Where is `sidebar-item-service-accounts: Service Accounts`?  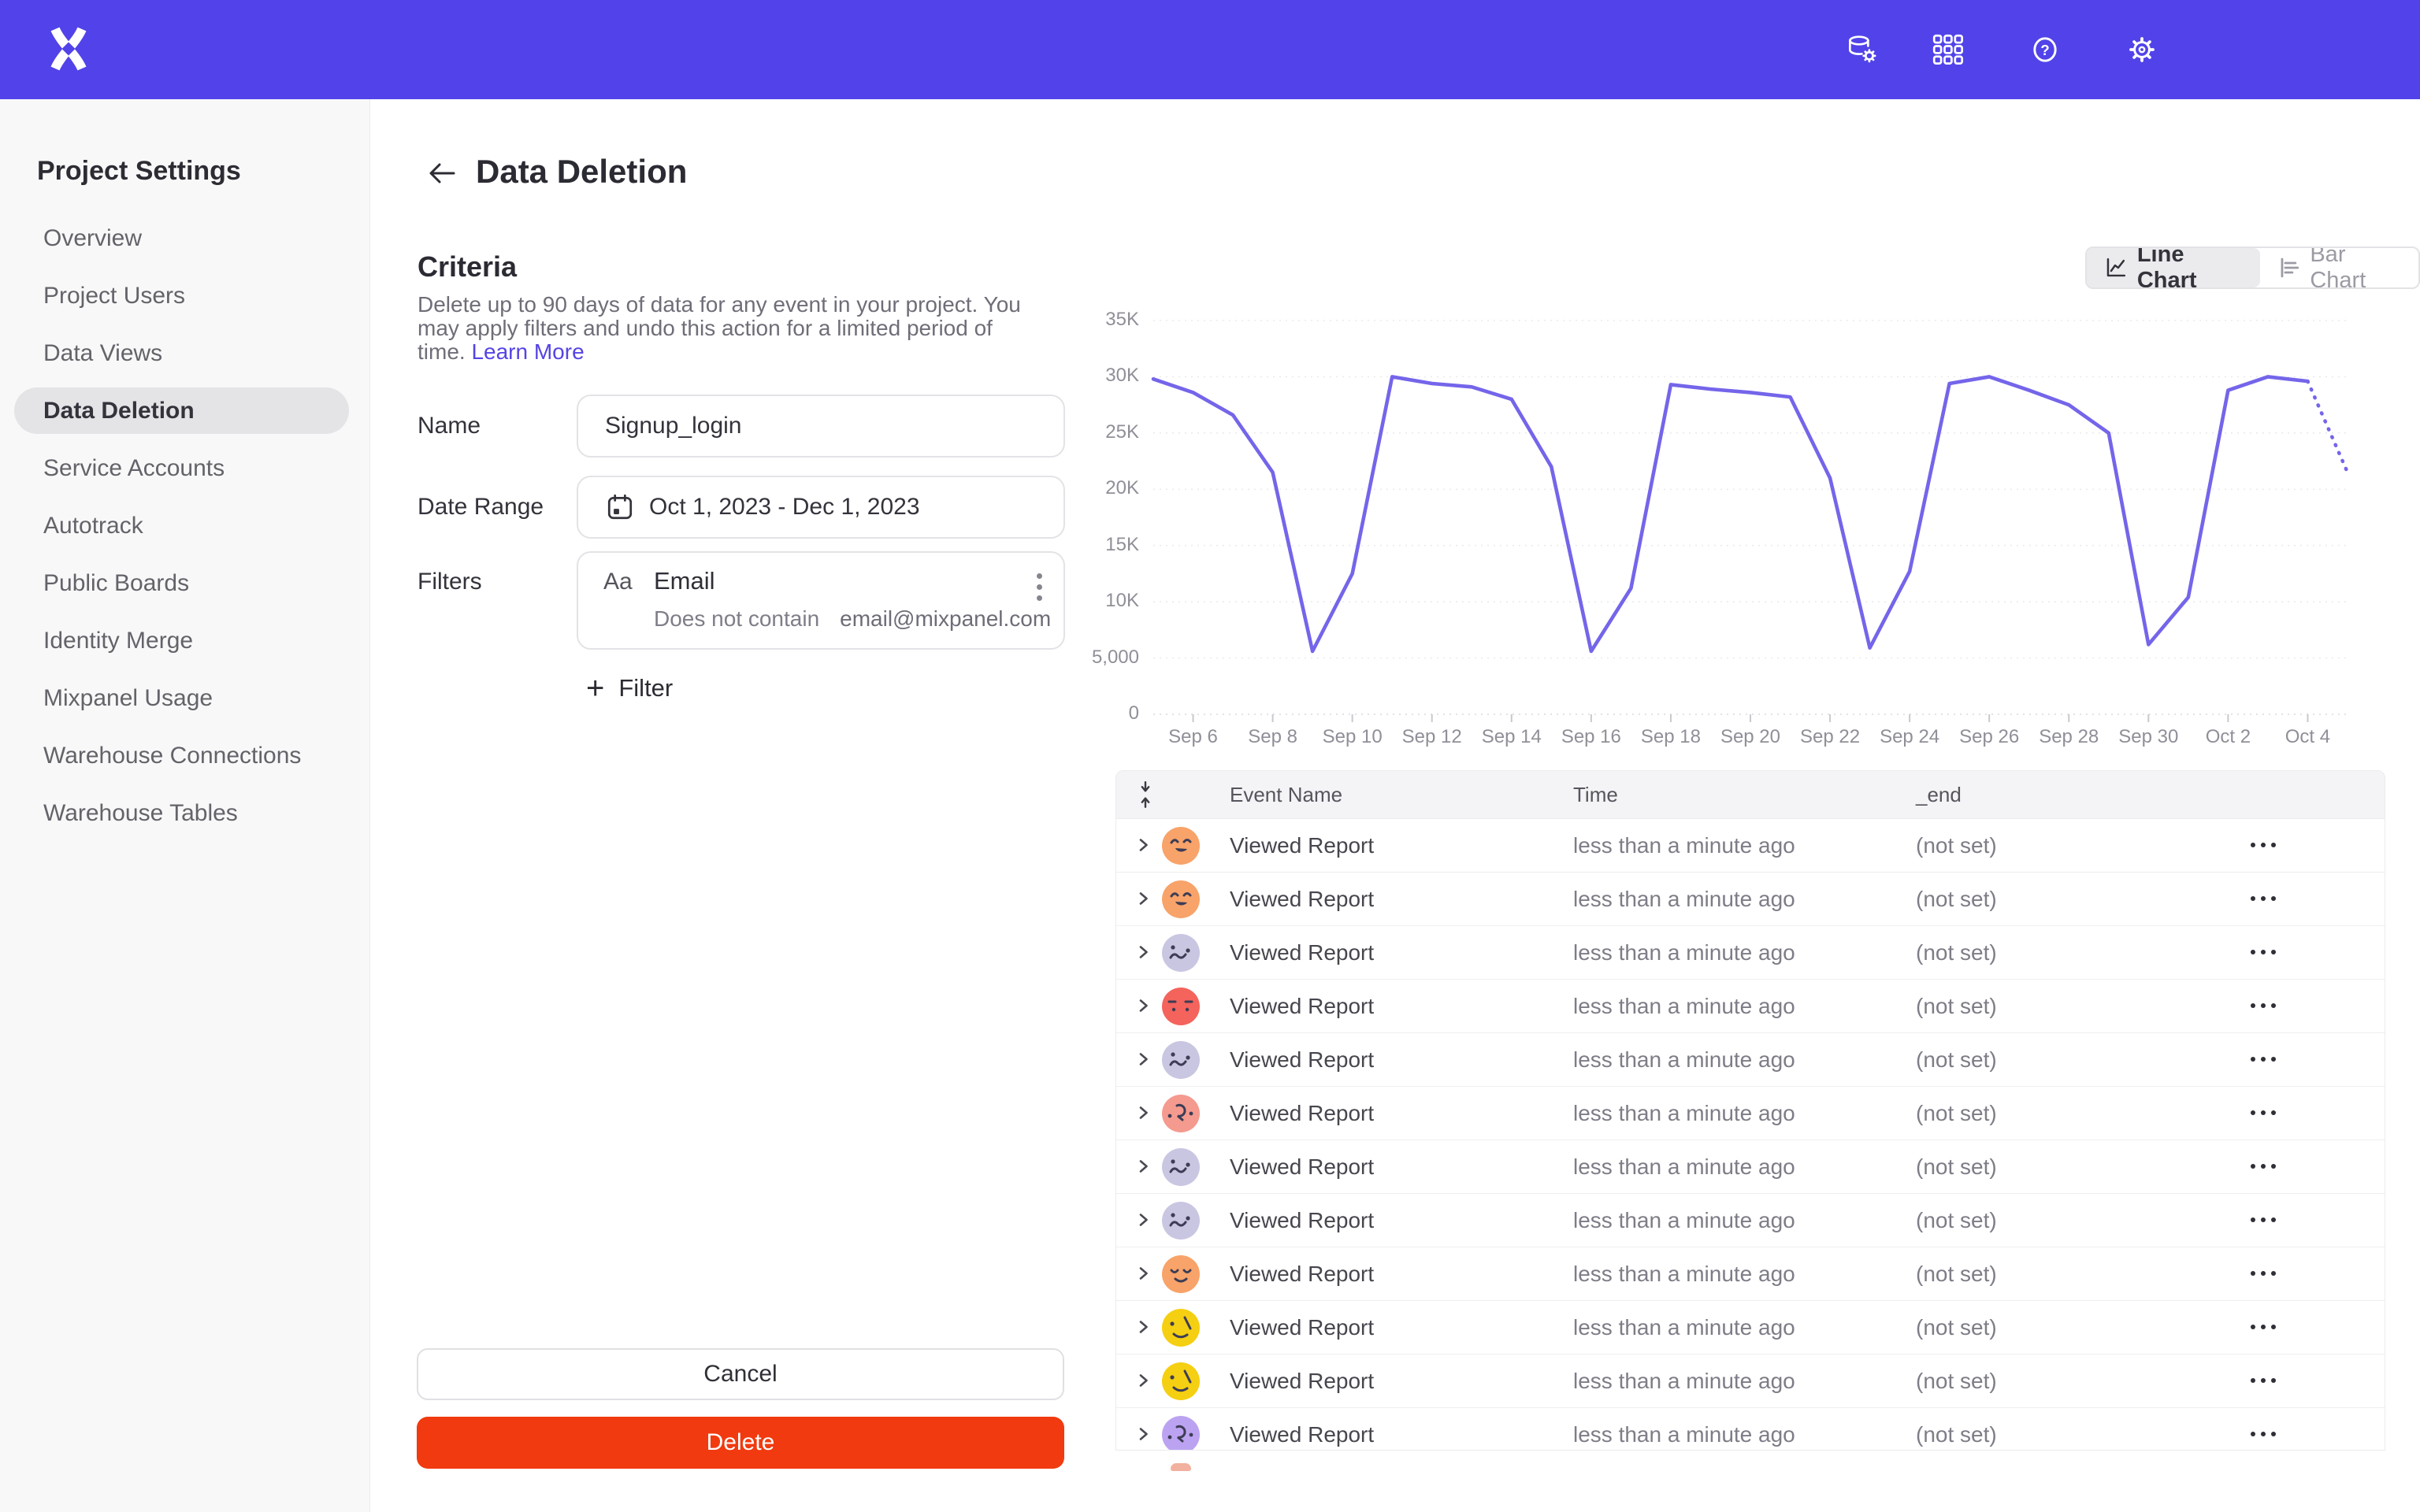
sidebar-item-service-accounts: Service Accounts is located at coordinates (185, 468).